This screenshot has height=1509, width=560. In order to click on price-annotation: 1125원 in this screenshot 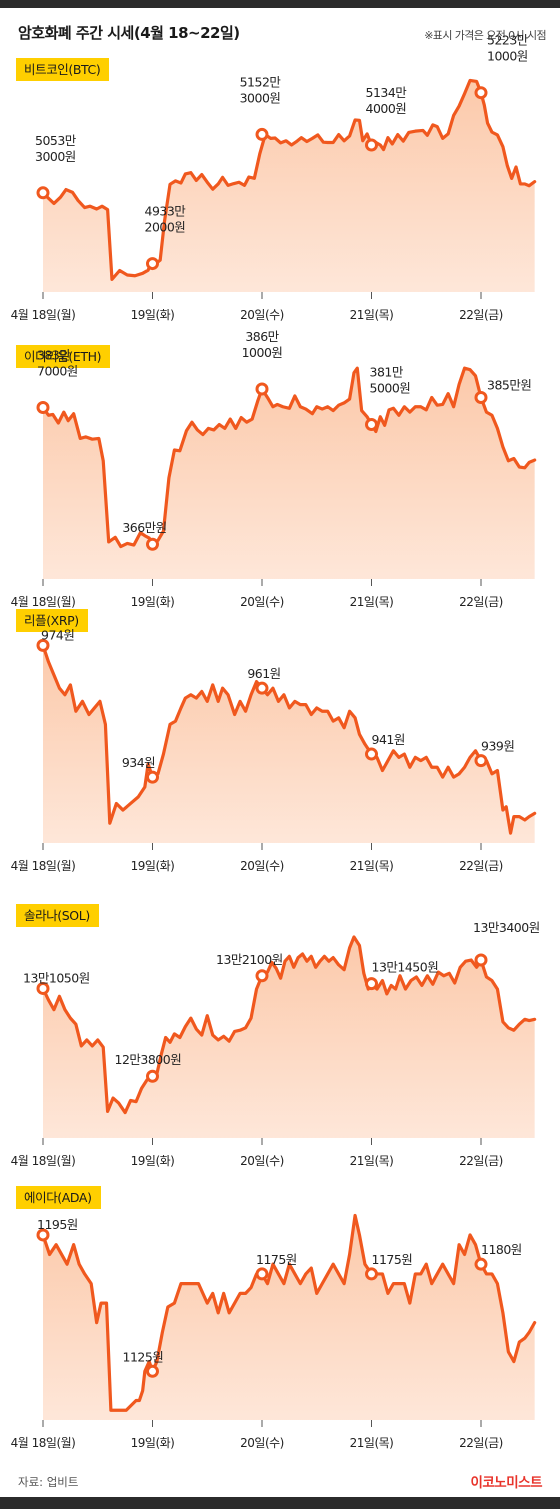, I will do `click(143, 1356)`.